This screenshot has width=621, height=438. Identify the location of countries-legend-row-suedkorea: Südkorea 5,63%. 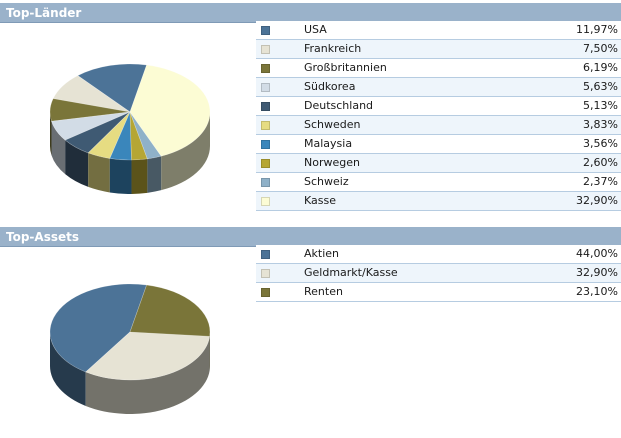
(438, 87).